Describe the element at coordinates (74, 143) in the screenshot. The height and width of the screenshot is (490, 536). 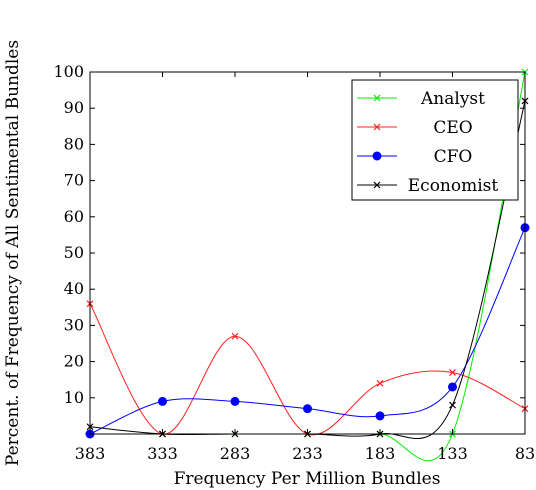
I see `y-tick-label: 80` at that location.